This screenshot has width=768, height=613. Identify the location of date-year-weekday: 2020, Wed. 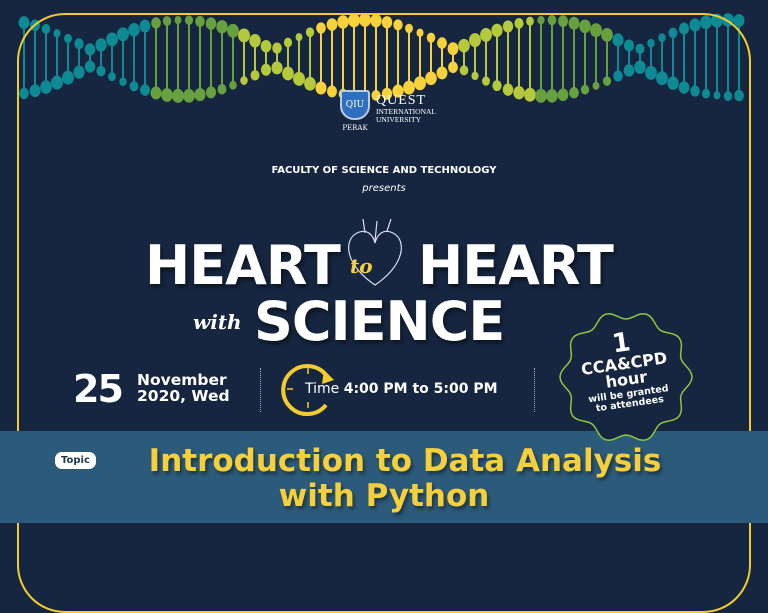
(183, 396).